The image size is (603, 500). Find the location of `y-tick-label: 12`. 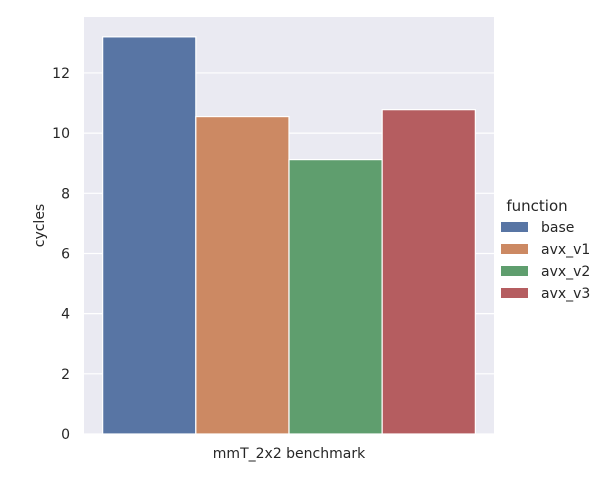

y-tick-label: 12 is located at coordinates (61, 74).